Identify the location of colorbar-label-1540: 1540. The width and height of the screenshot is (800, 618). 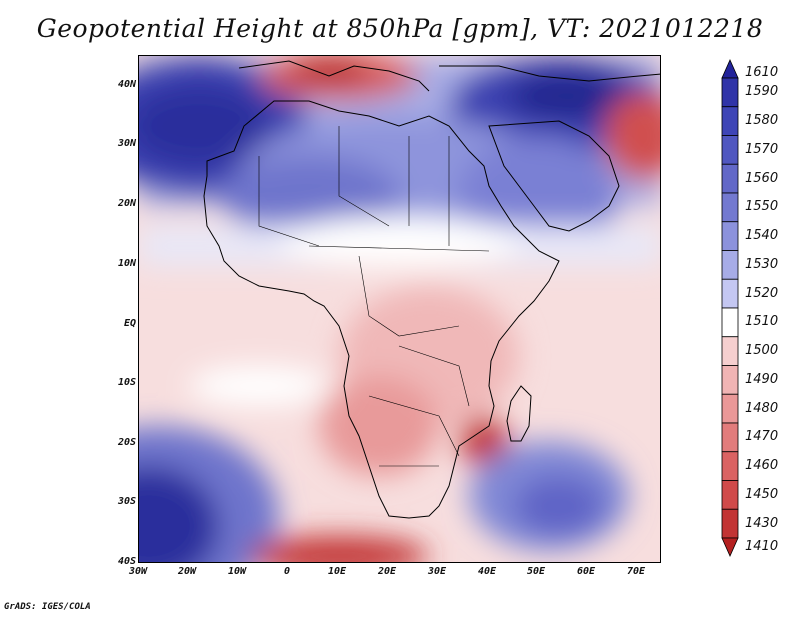
(762, 236).